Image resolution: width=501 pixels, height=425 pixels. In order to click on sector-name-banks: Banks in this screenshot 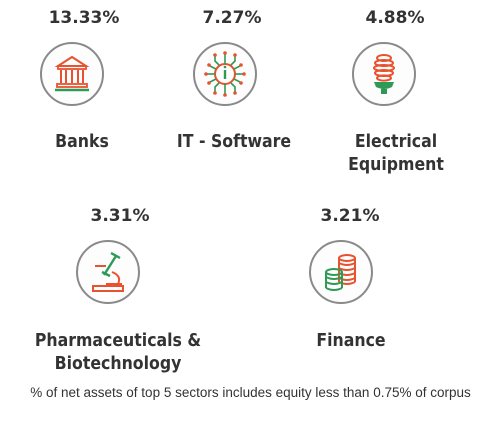, I will do `click(82, 142)`.